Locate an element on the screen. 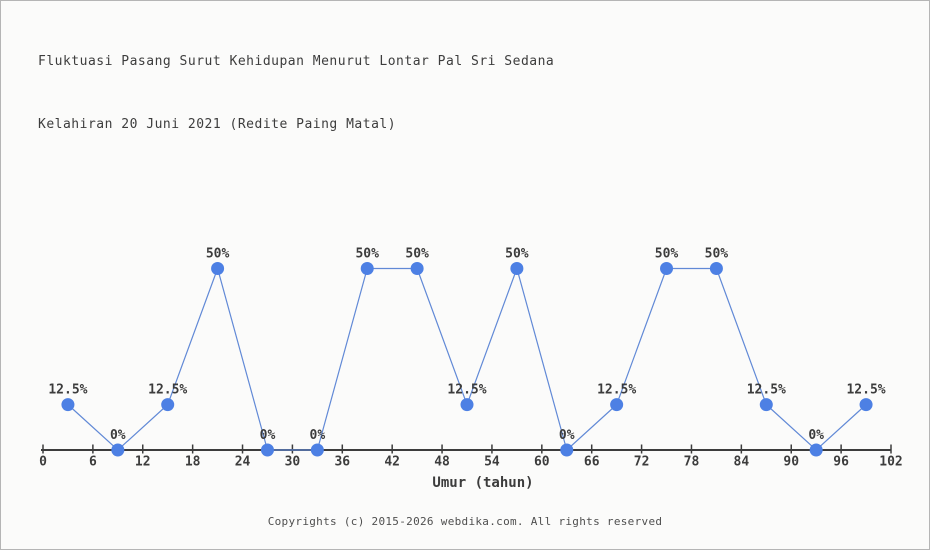 This screenshot has width=930, height=550. x-tick-label: 84 is located at coordinates (742, 462).